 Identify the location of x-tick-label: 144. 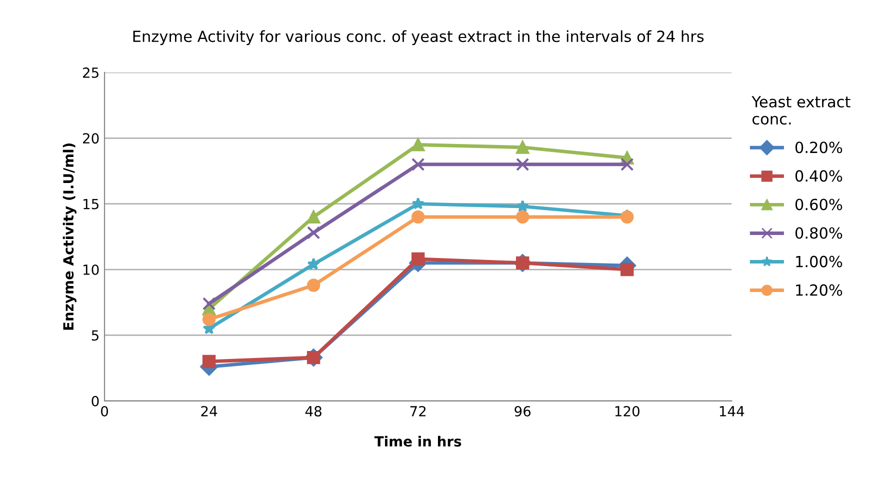
(732, 411).